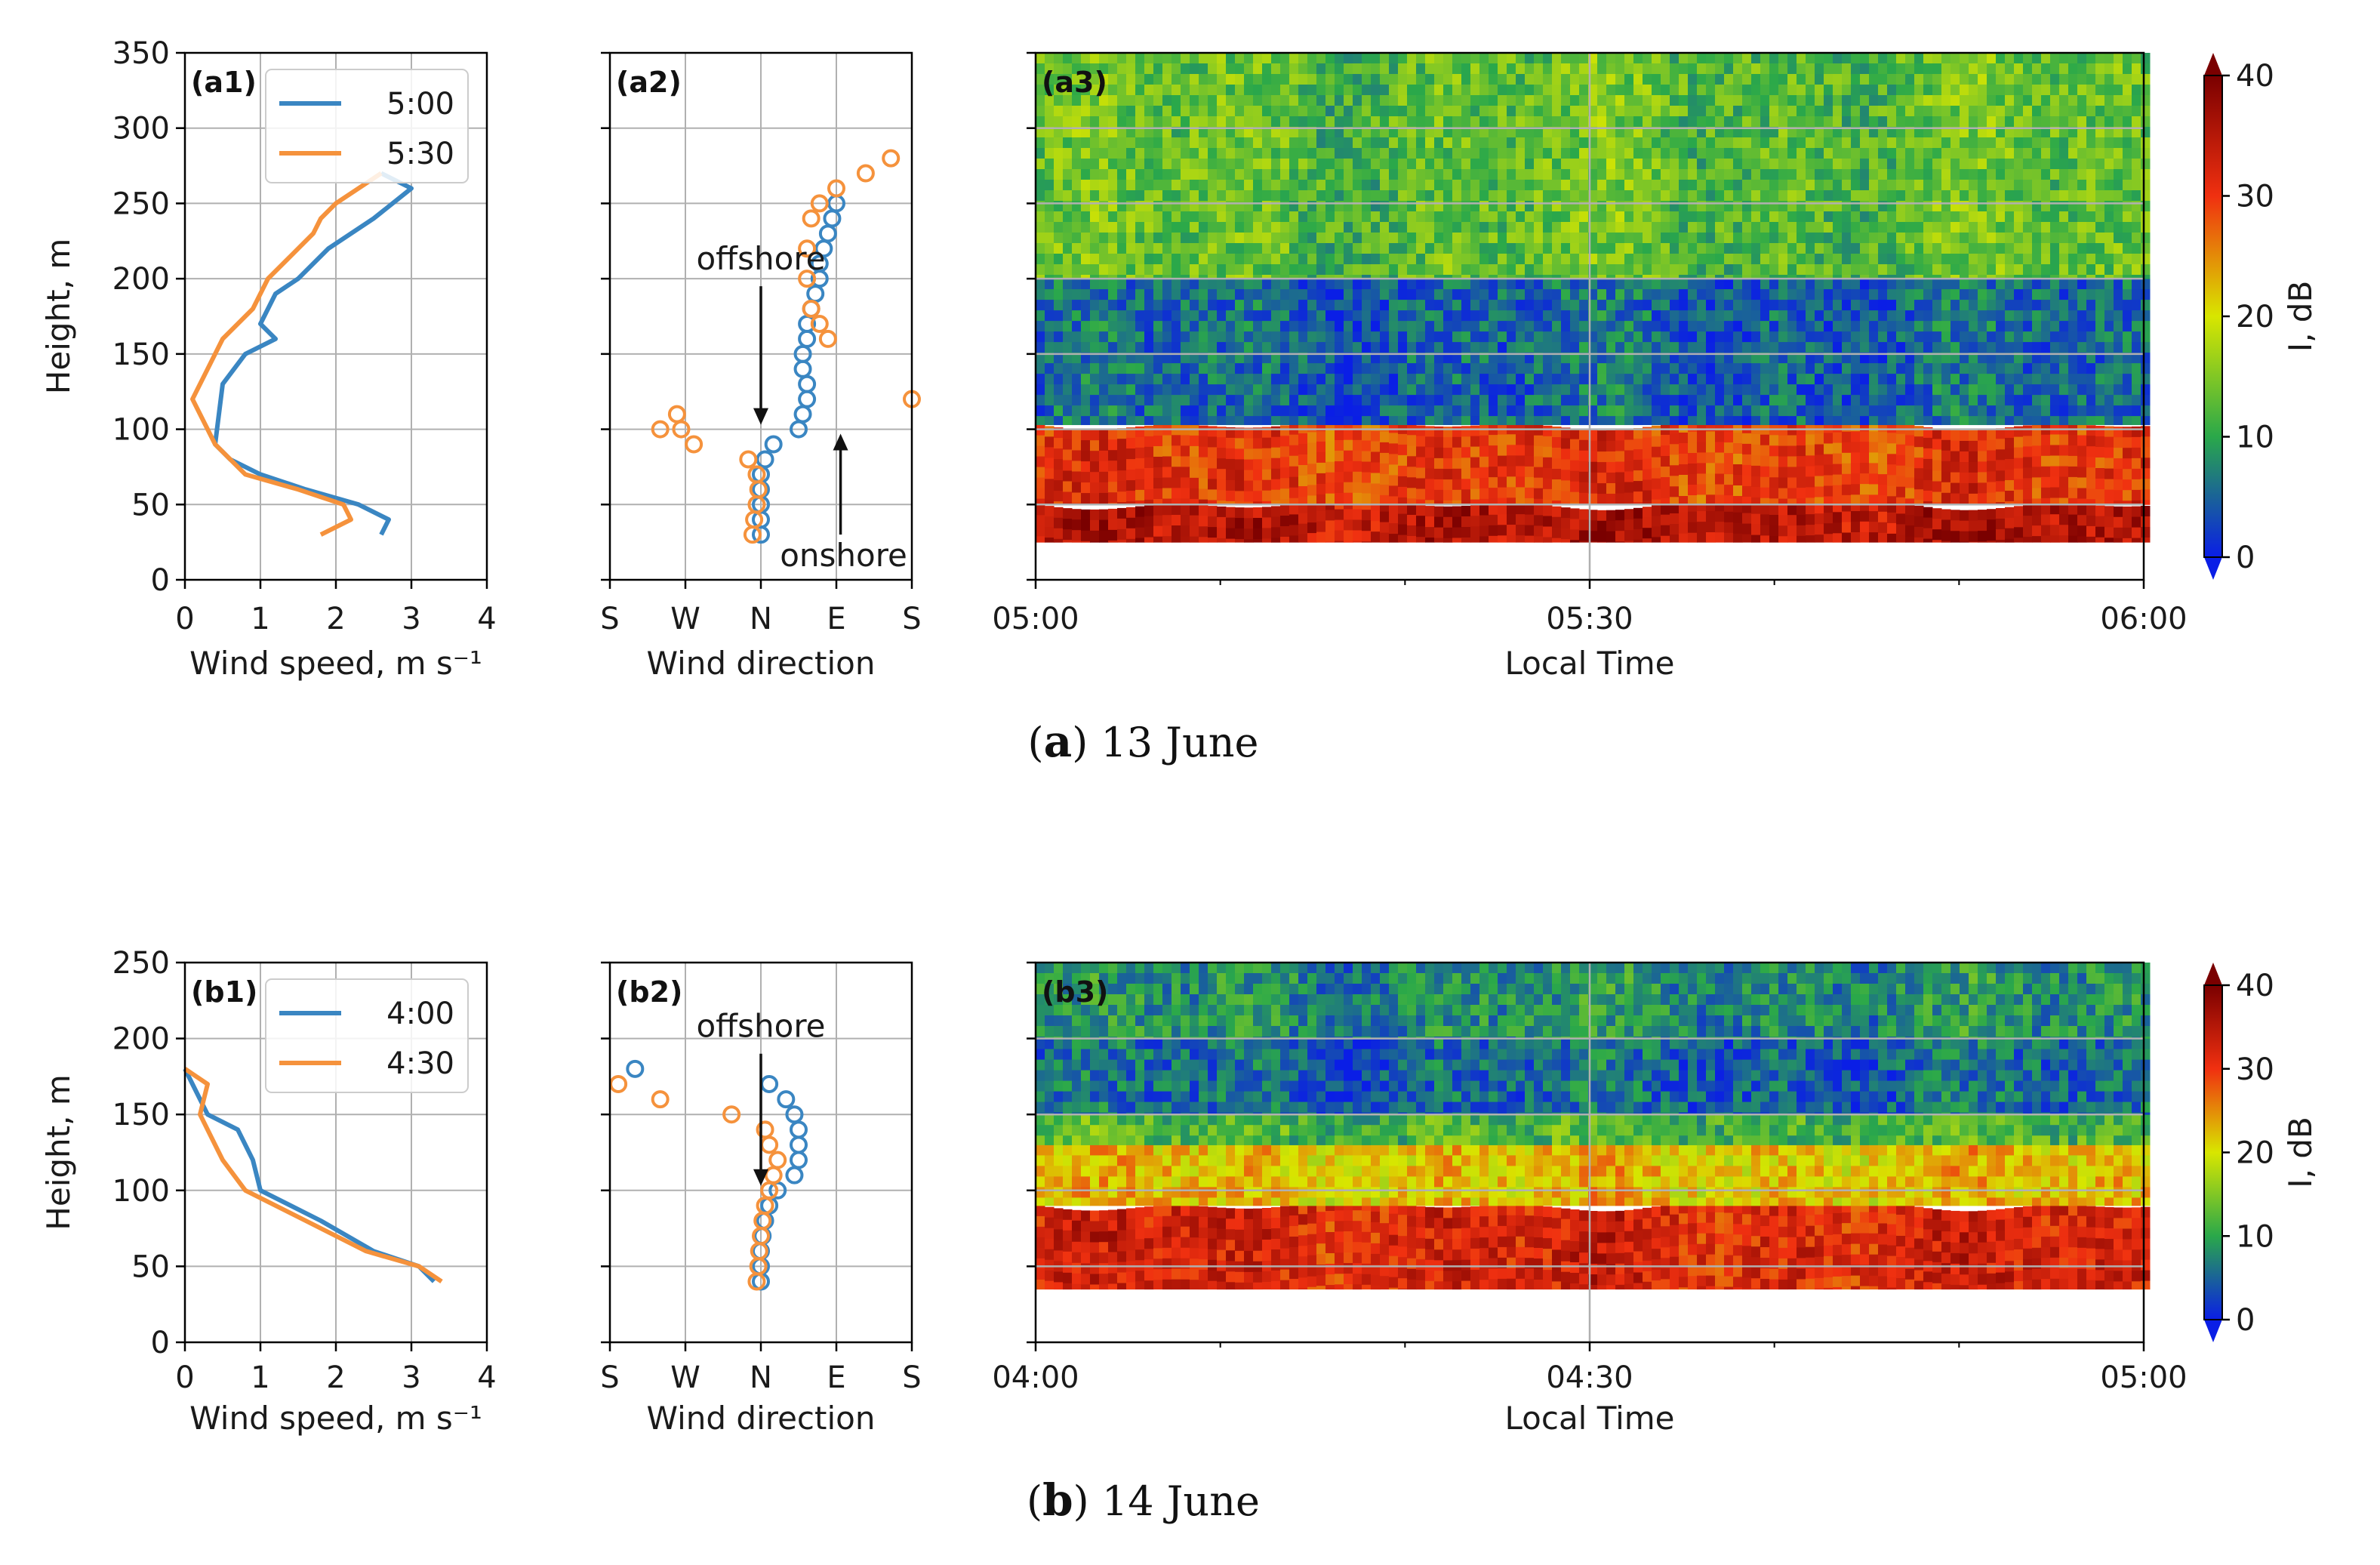 This screenshot has width=2380, height=1565. Describe the element at coordinates (2143, 619) in the screenshot. I see `x-tick-label: 06:00` at that location.